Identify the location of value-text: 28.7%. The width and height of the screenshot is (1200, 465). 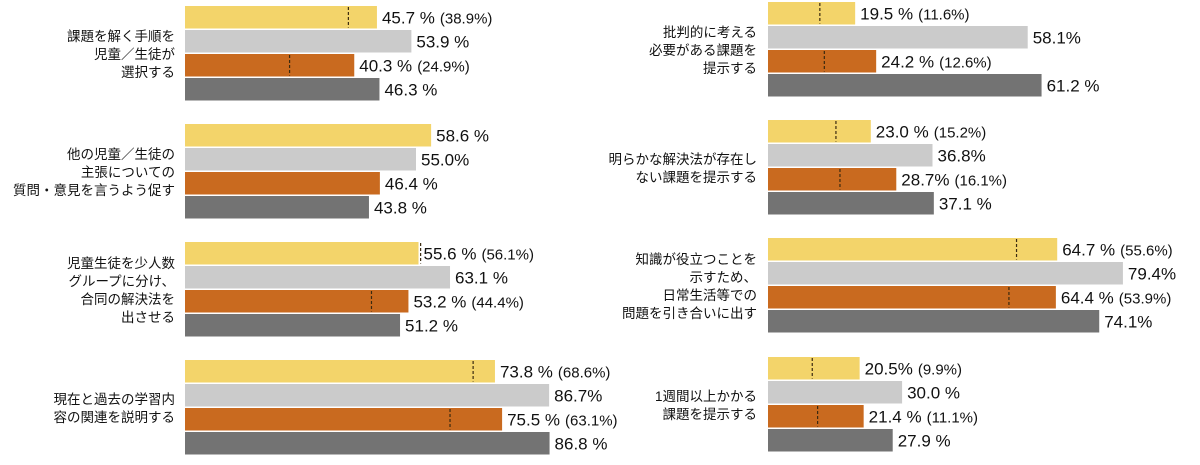
(925, 179).